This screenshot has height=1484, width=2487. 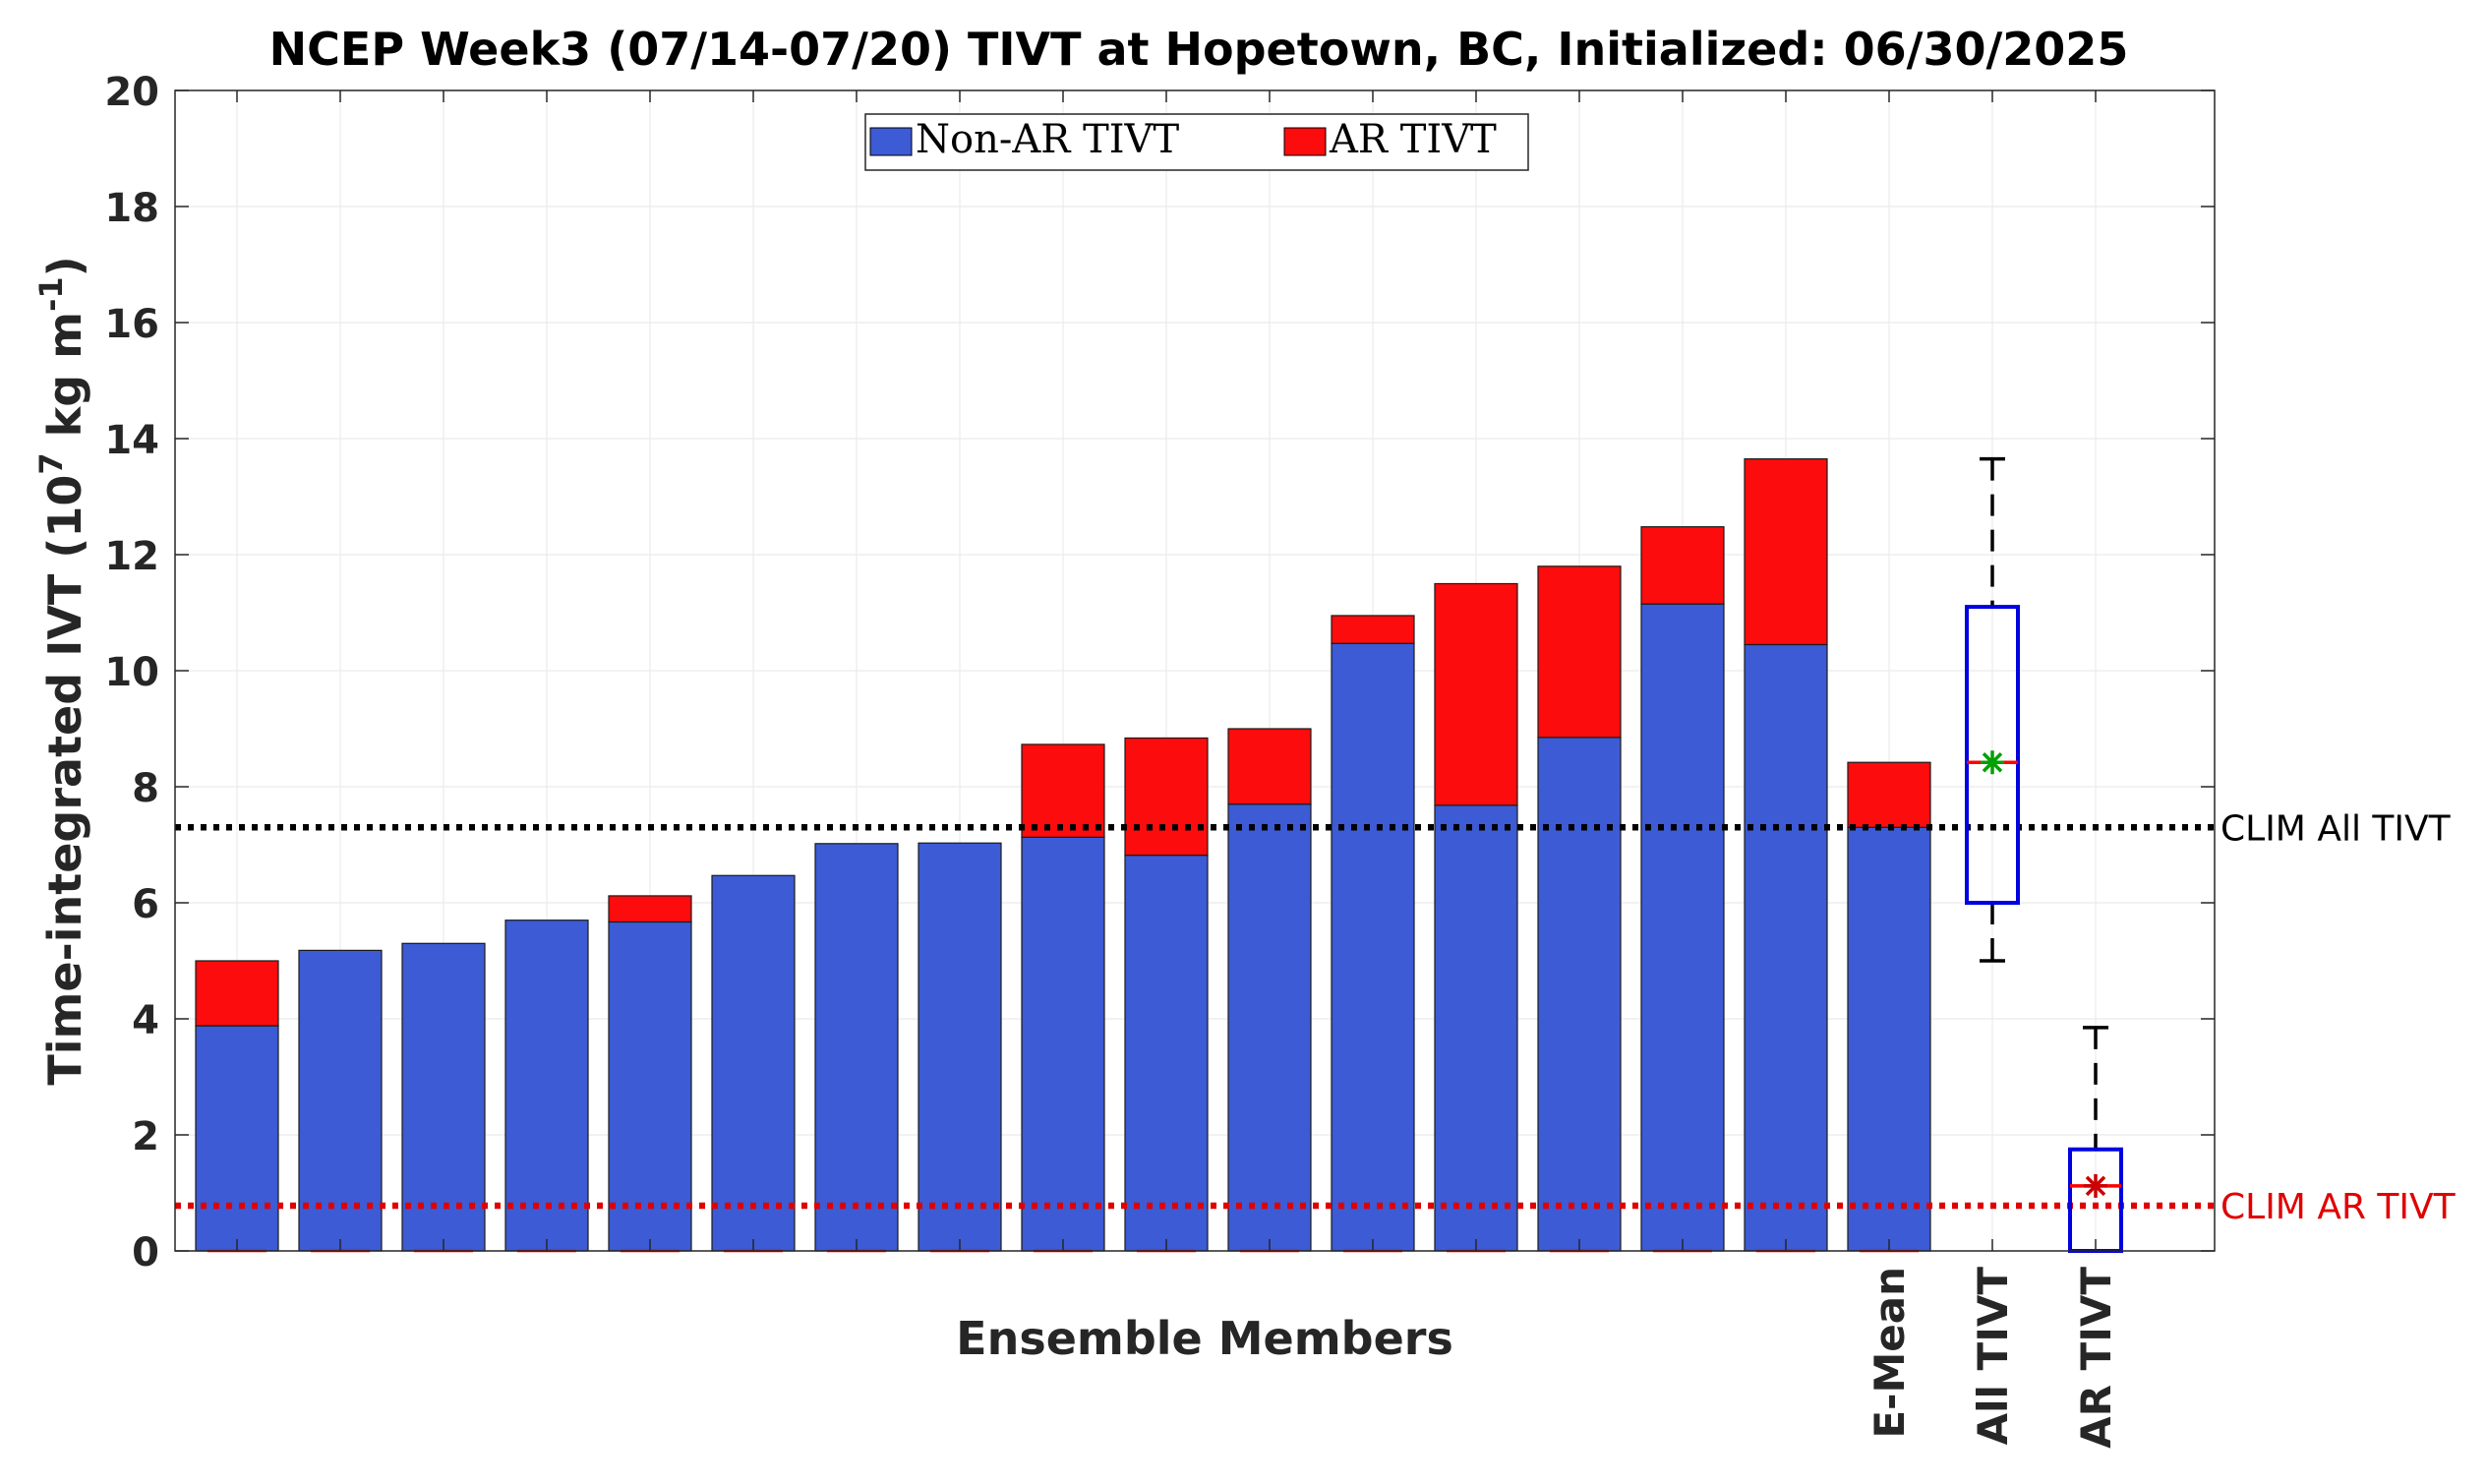 What do you see at coordinates (131, 672) in the screenshot?
I see `y-tick-label: 10` at bounding box center [131, 672].